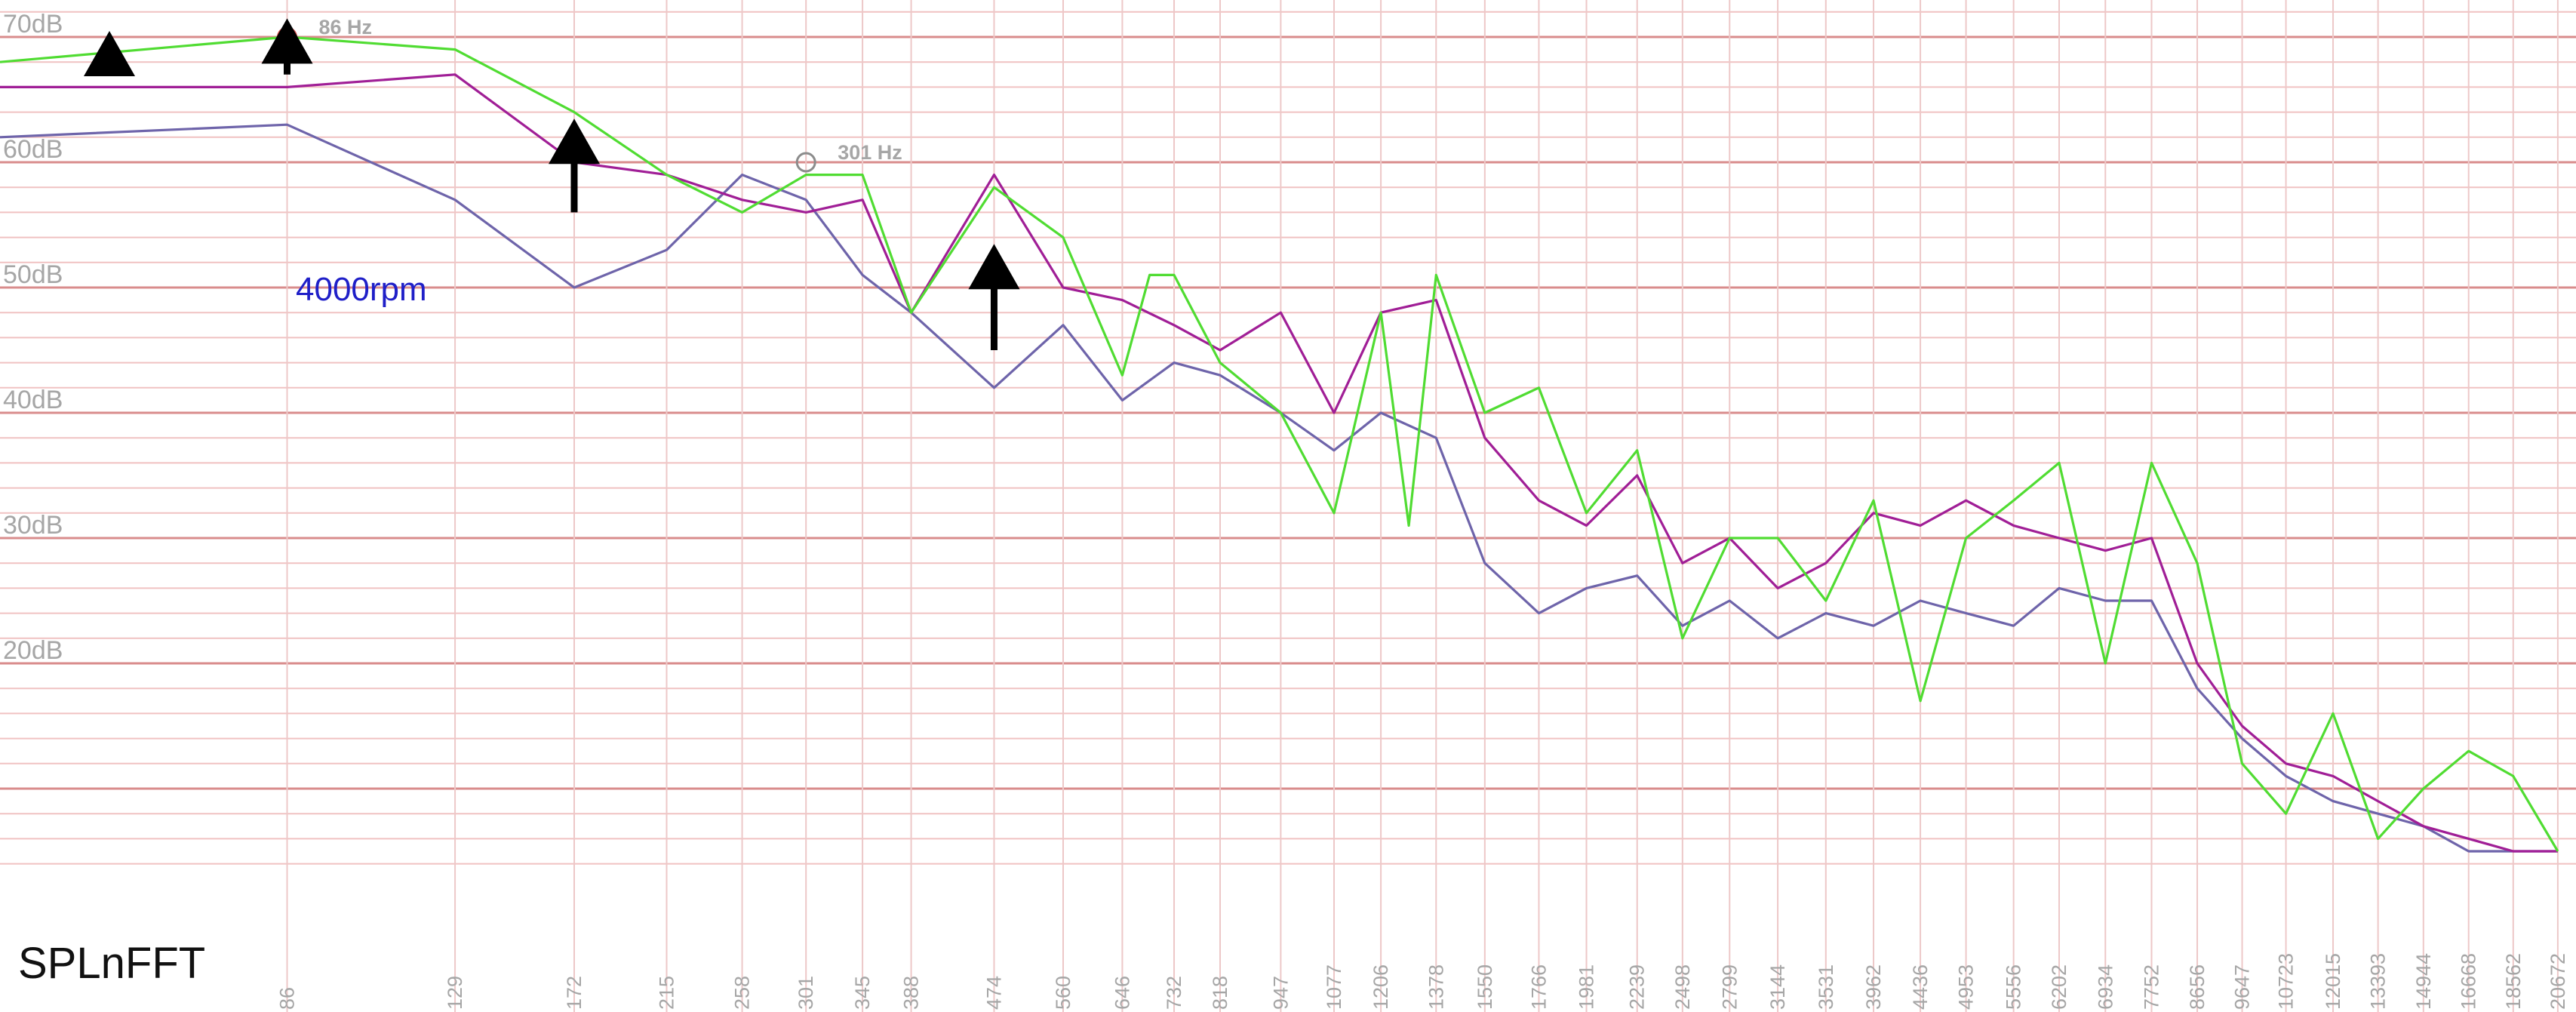 This screenshot has width=2576, height=1012. Describe the element at coordinates (33, 400) in the screenshot. I see `y-tick-label: 40dB` at that location.